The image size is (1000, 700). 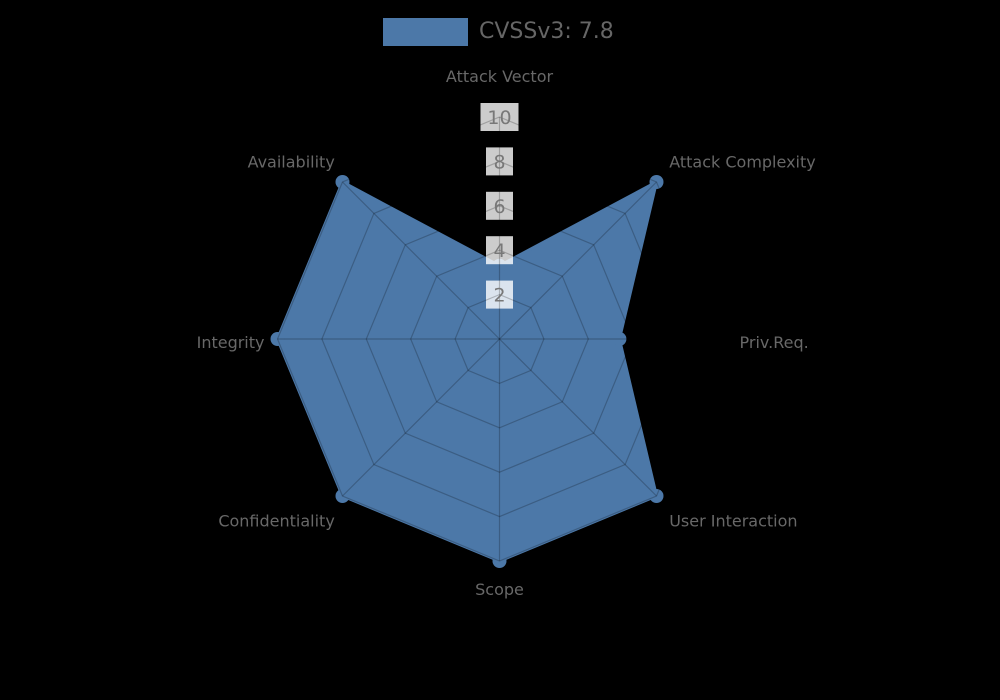 I want to click on radial-tick-label: 10, so click(x=499, y=118).